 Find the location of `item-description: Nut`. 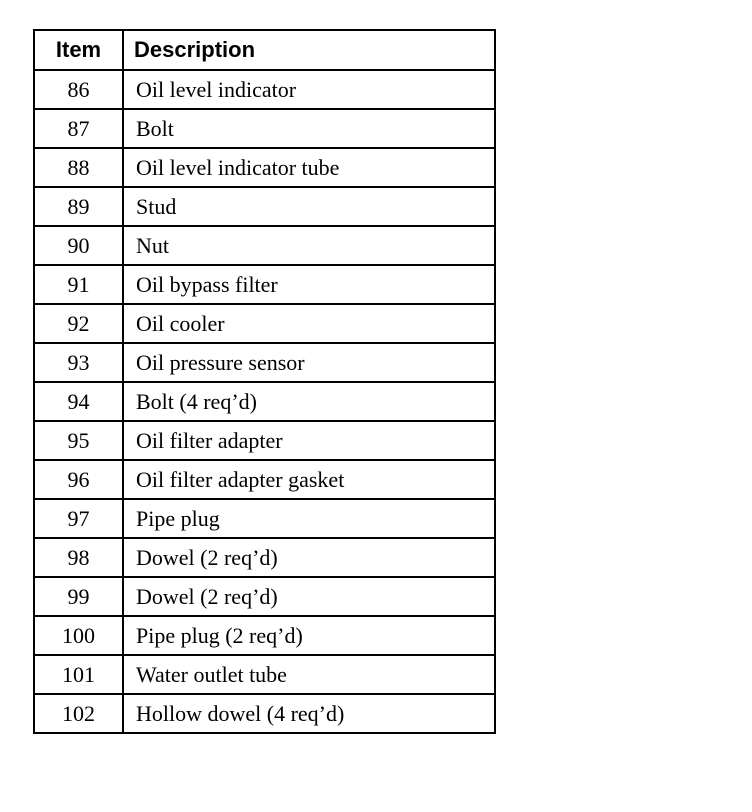

item-description: Nut is located at coordinates (309, 245).